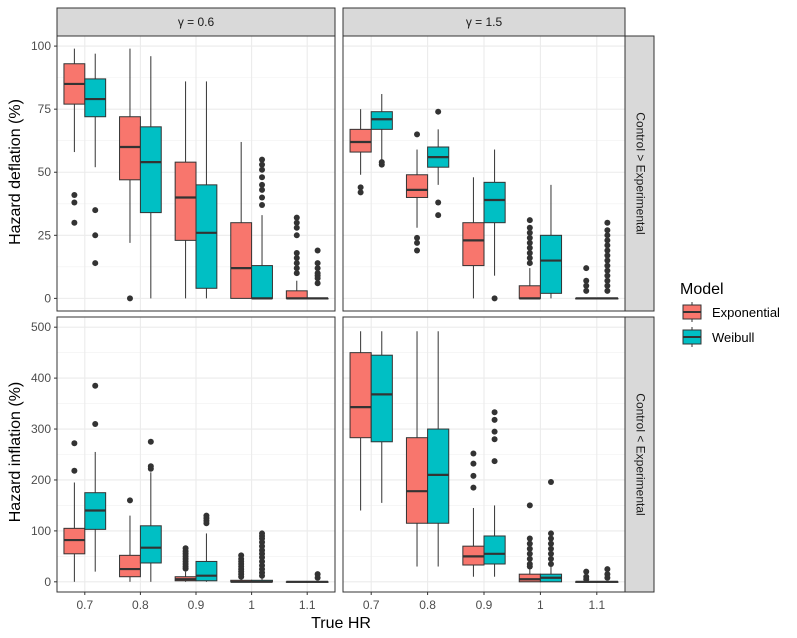  Describe the element at coordinates (41, 378) in the screenshot. I see `y-tick-label: 400` at that location.